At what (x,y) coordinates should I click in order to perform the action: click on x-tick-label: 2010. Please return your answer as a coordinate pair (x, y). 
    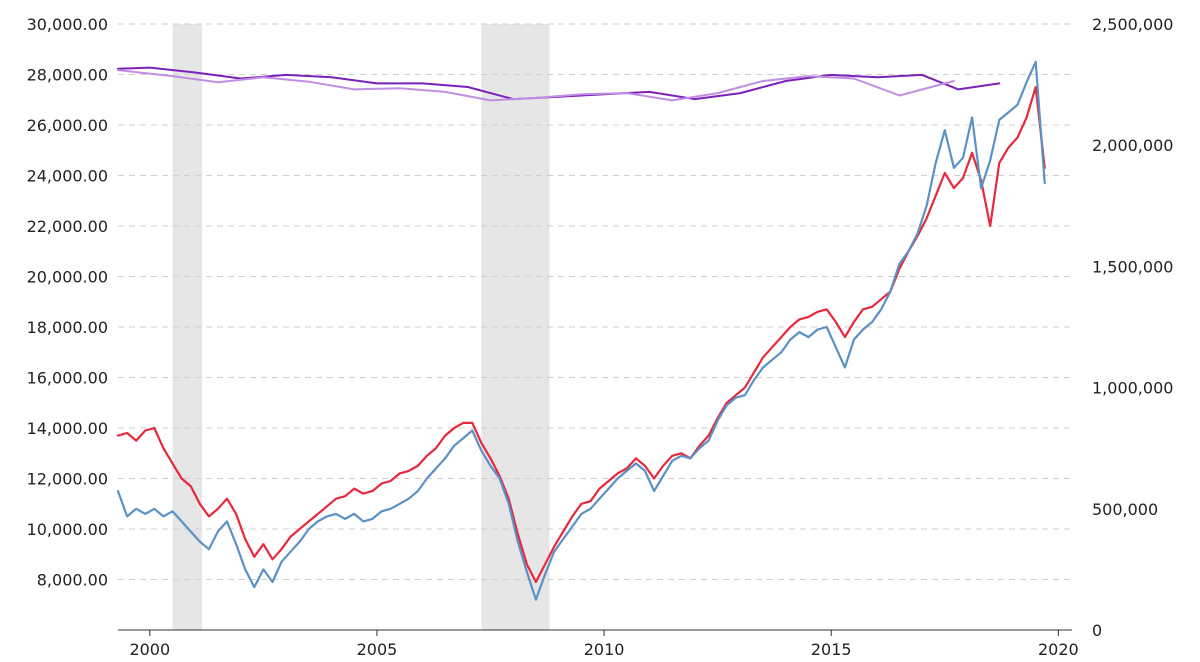
    Looking at the image, I should click on (604, 649).